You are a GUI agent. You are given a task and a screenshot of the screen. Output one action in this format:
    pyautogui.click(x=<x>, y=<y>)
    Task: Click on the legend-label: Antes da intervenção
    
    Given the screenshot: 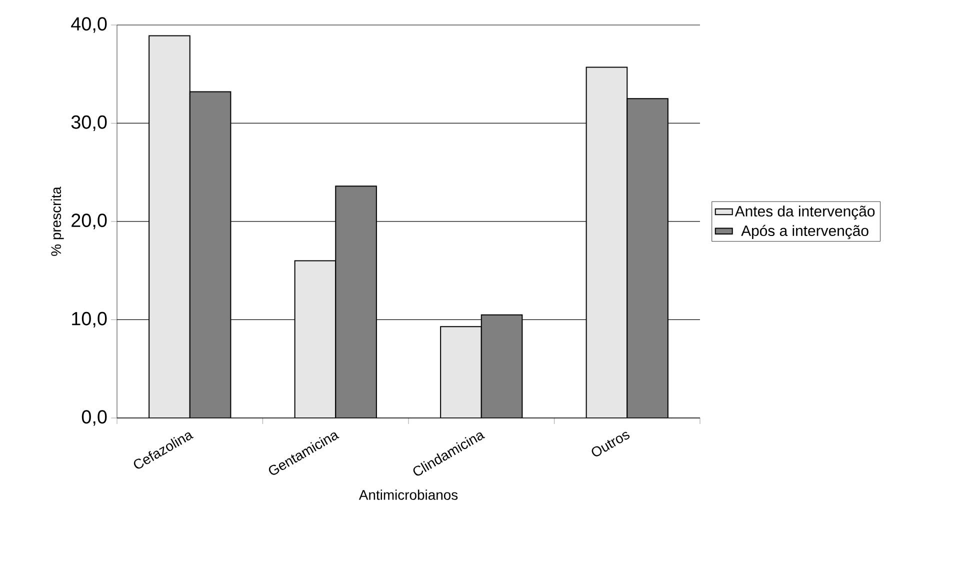 What is the action you would take?
    pyautogui.click(x=804, y=213)
    